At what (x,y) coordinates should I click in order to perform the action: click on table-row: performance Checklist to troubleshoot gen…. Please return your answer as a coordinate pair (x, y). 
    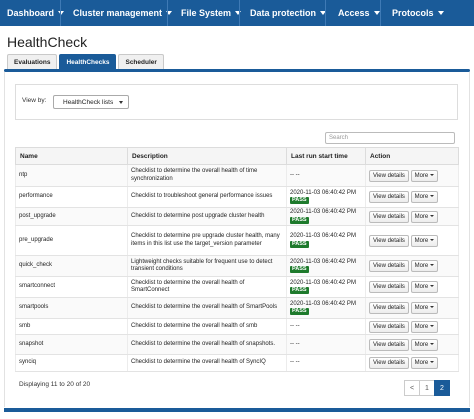
    Looking at the image, I should click on (237, 197).